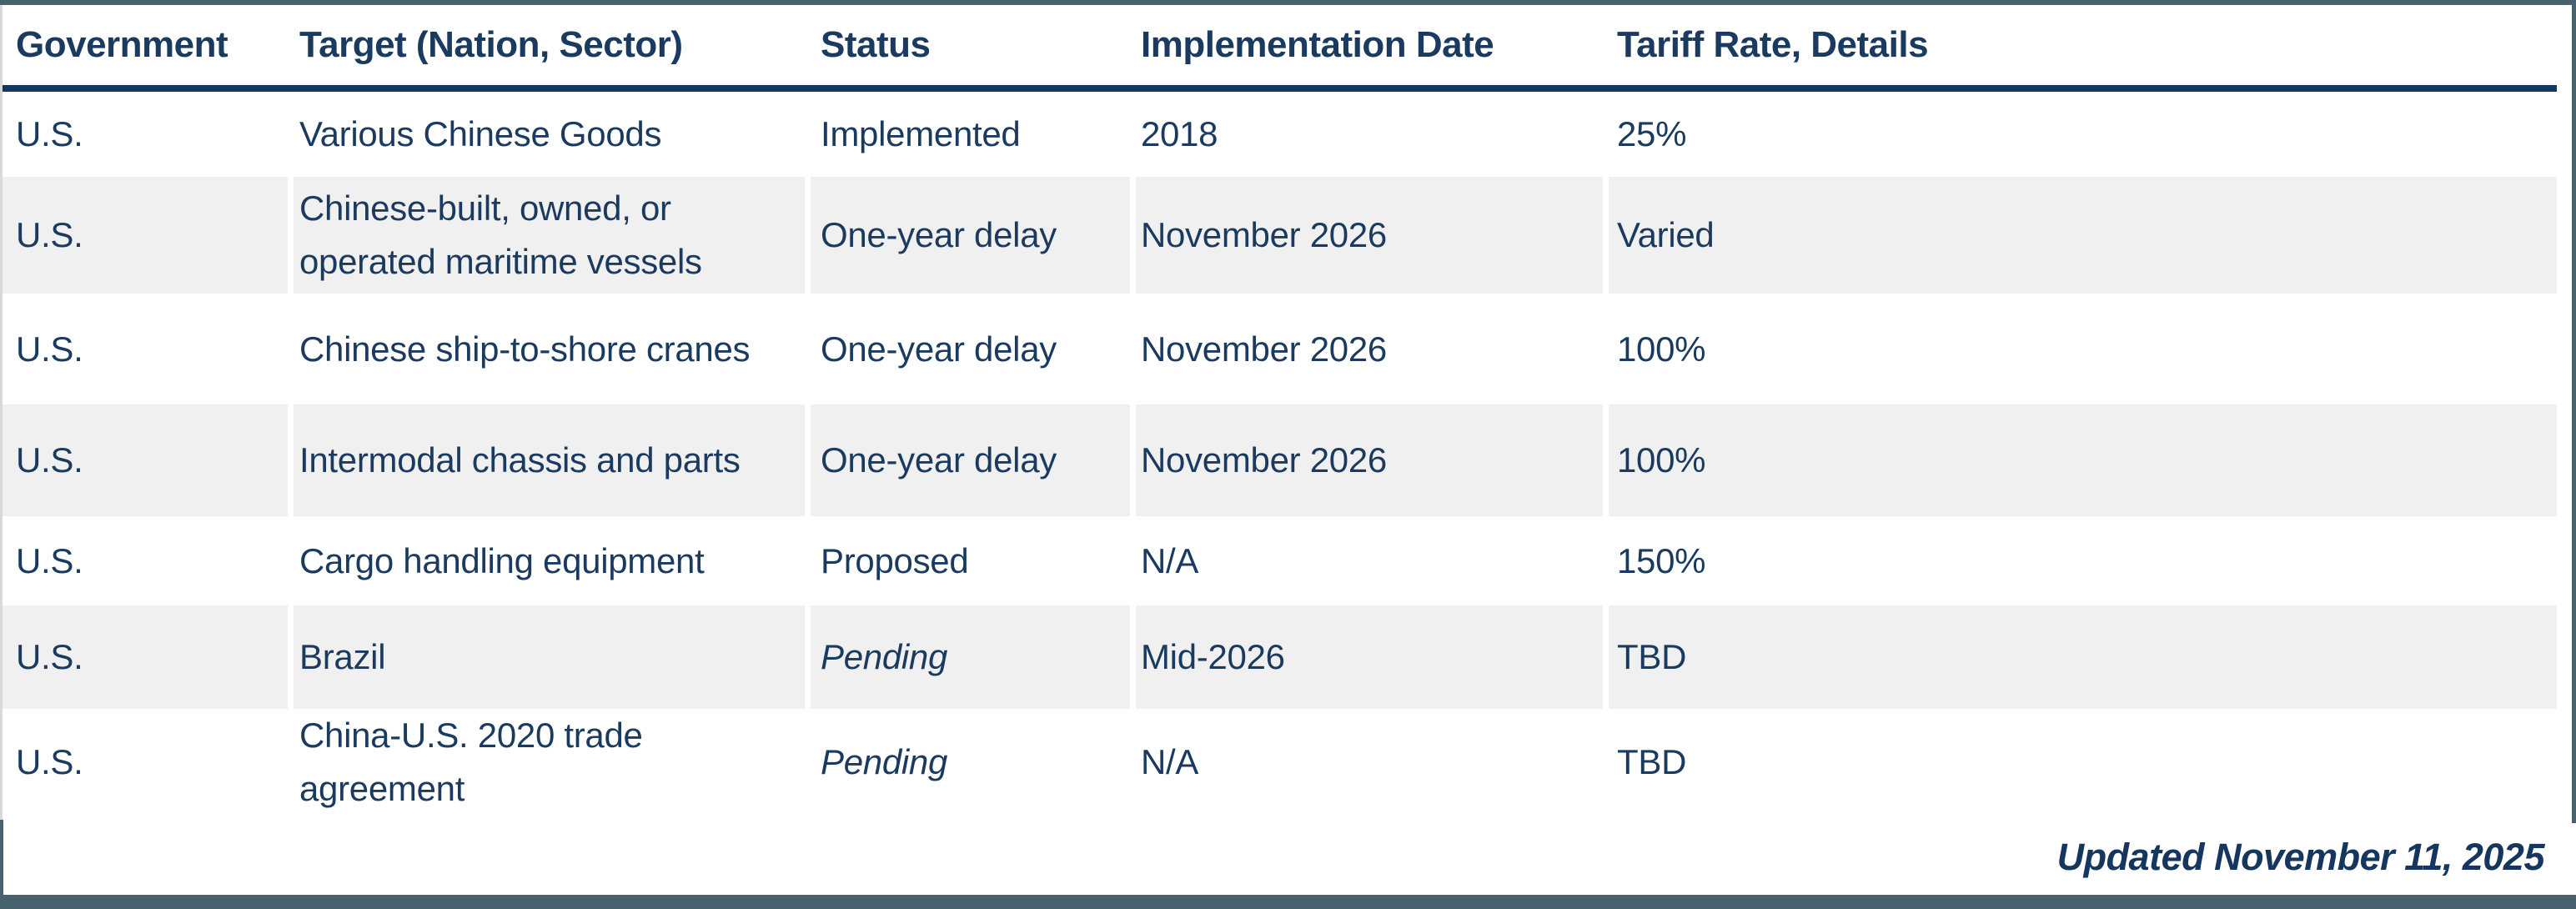 Image resolution: width=2576 pixels, height=909 pixels. Describe the element at coordinates (876, 44) in the screenshot. I see `column-header-status: Status` at that location.